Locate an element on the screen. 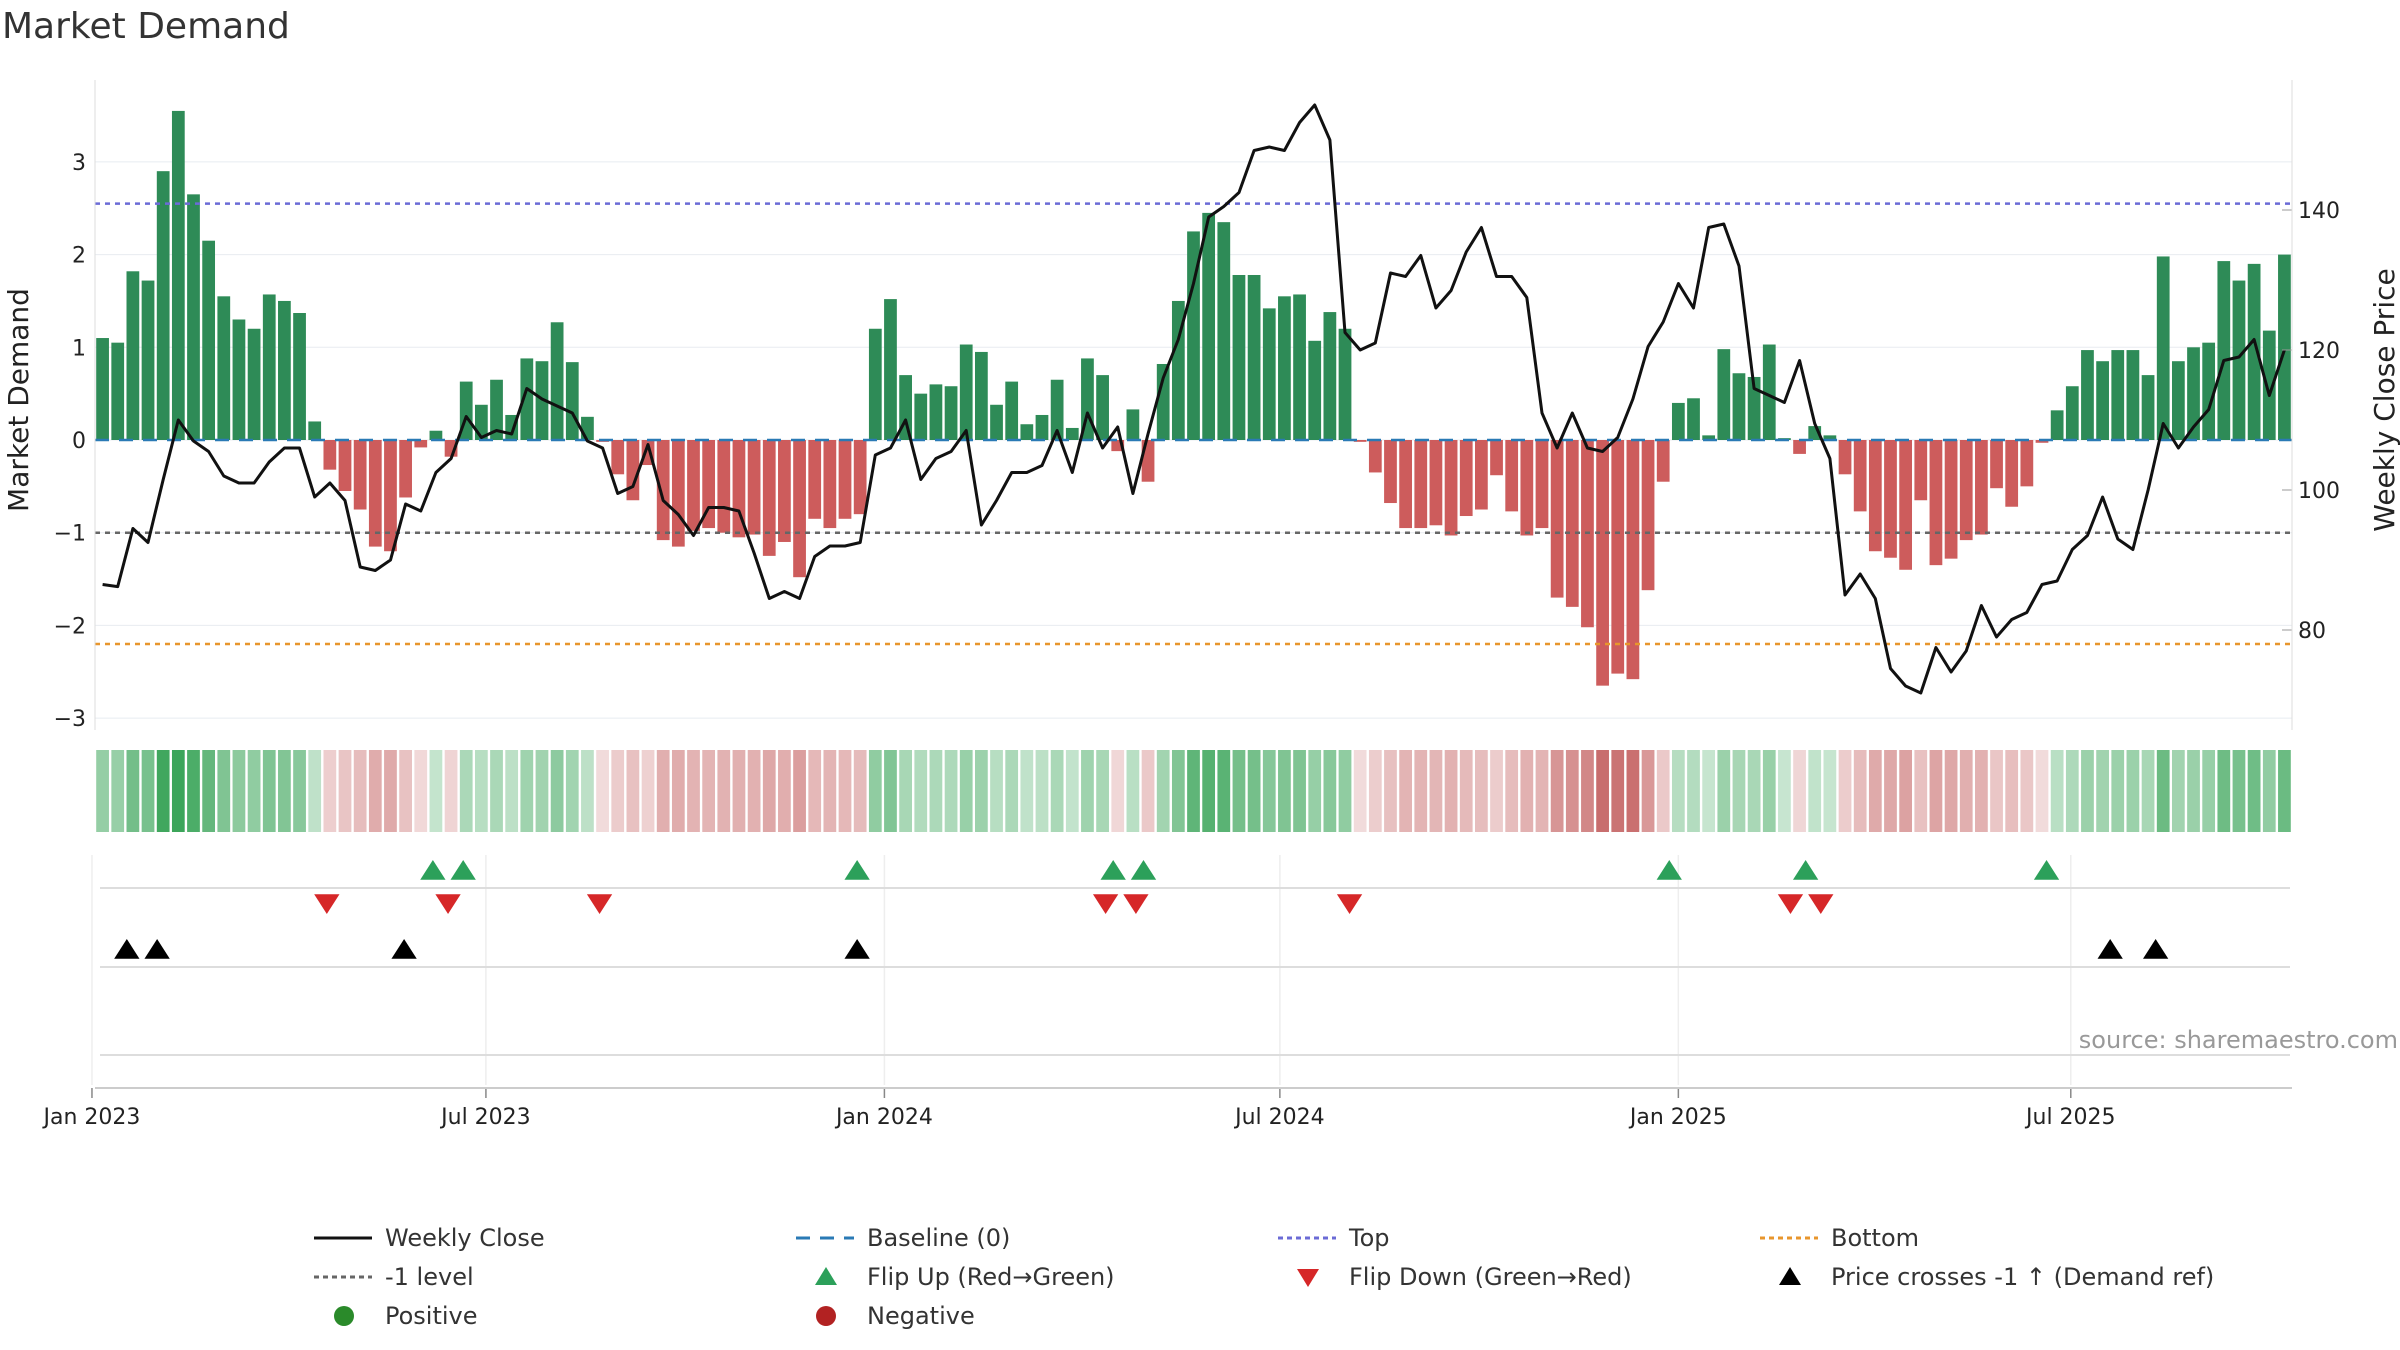  y-tick-label: −2 is located at coordinates (70, 626).